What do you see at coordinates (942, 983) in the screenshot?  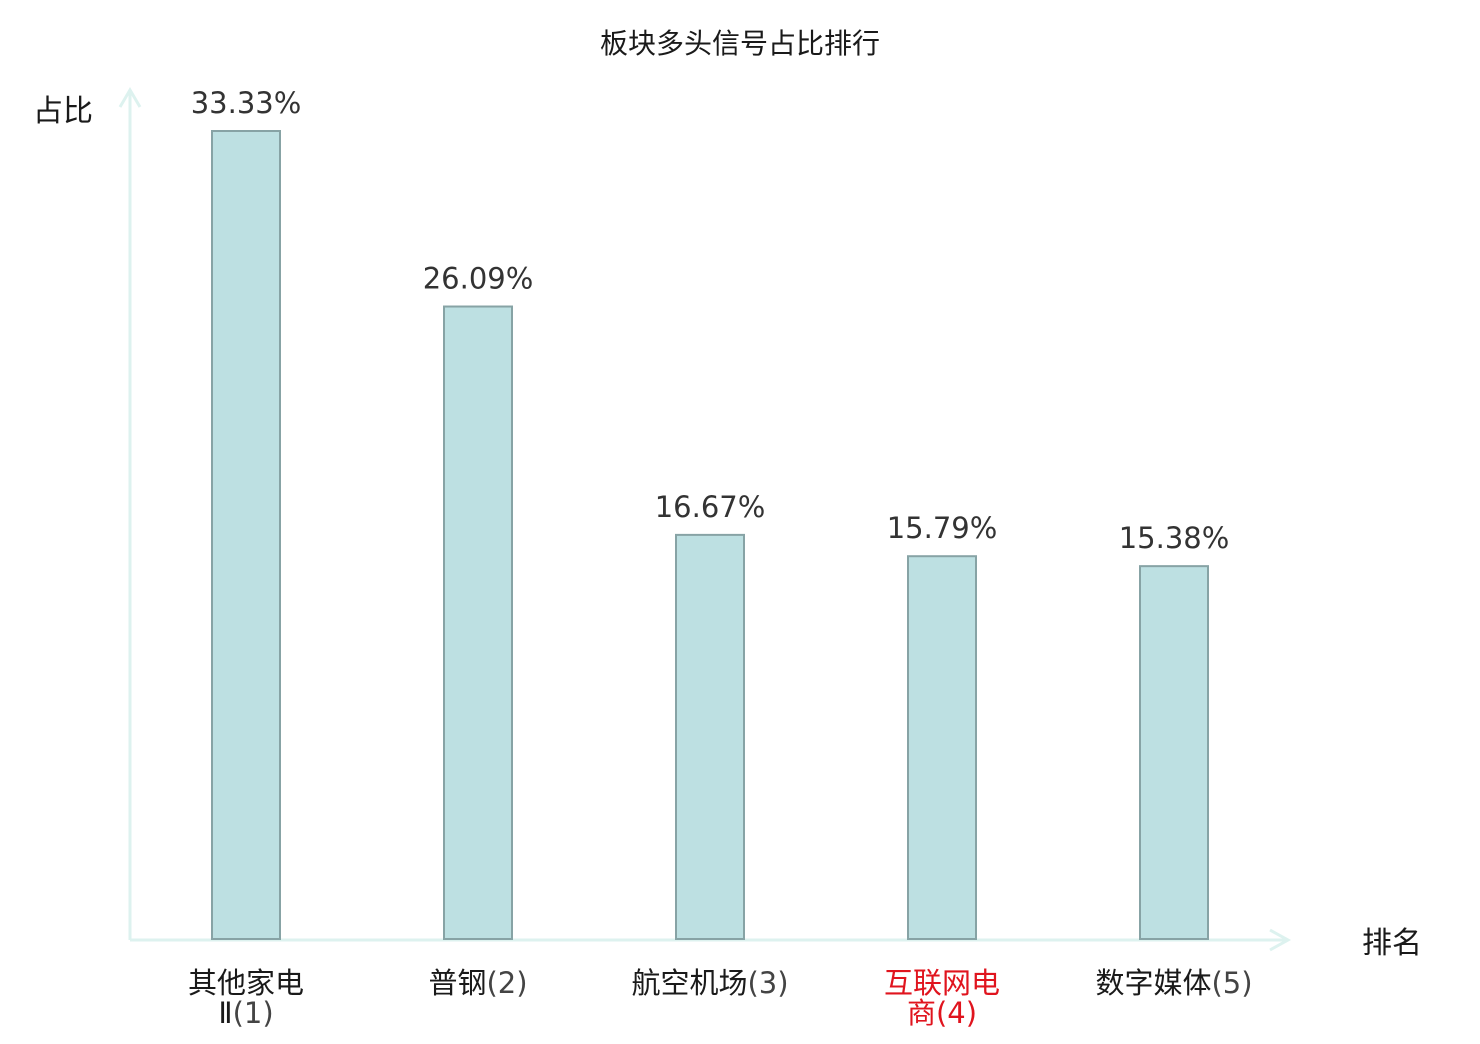 I see `category-name-line: 互联网电` at bounding box center [942, 983].